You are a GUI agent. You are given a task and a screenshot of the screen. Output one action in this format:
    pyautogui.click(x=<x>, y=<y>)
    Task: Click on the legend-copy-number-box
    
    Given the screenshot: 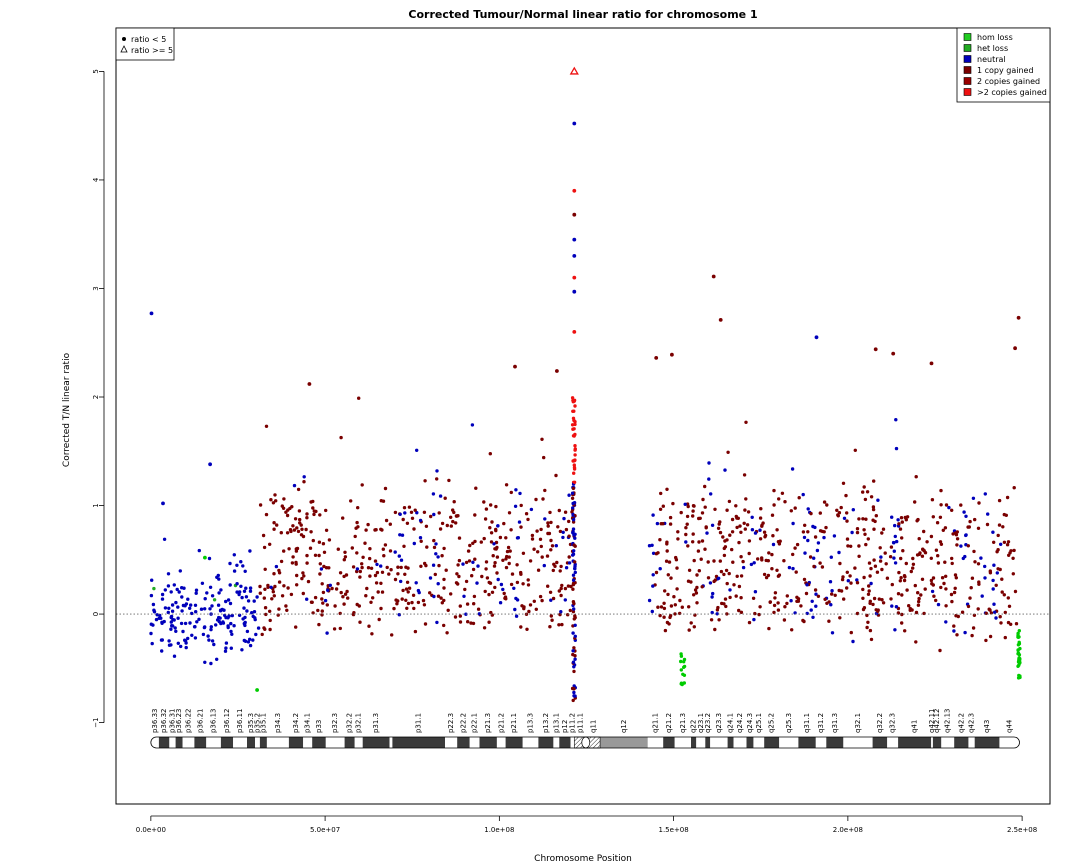 What is the action you would take?
    pyautogui.click(x=1003, y=65)
    